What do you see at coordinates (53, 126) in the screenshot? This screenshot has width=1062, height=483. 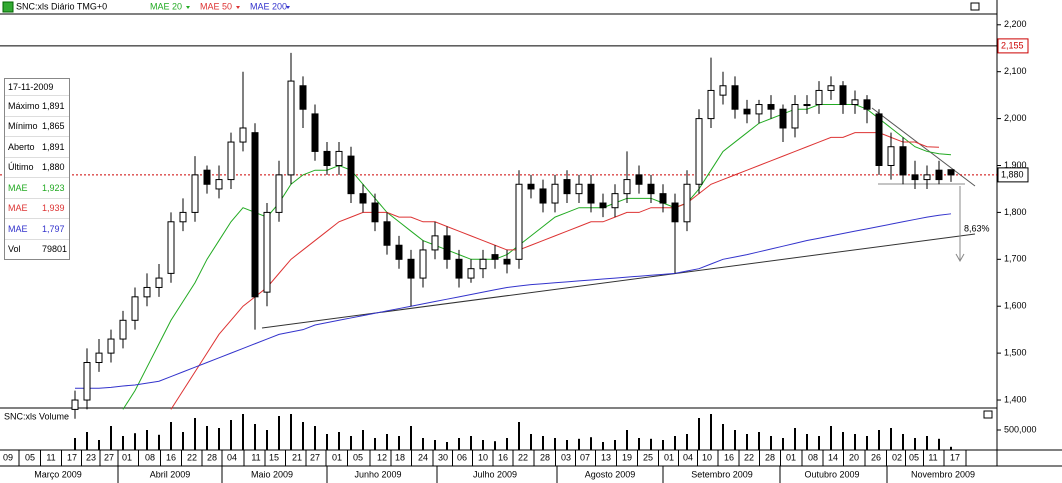 I see `info-value: 1,865` at bounding box center [53, 126].